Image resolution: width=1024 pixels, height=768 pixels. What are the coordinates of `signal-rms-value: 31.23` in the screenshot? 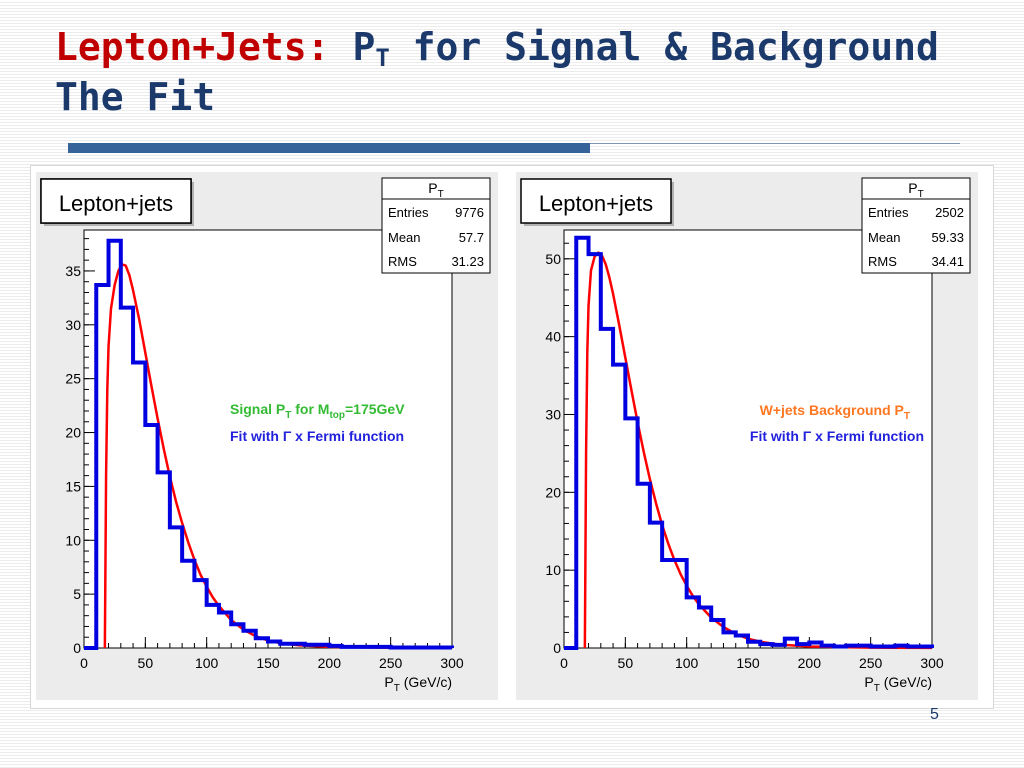 It's located at (467, 261).